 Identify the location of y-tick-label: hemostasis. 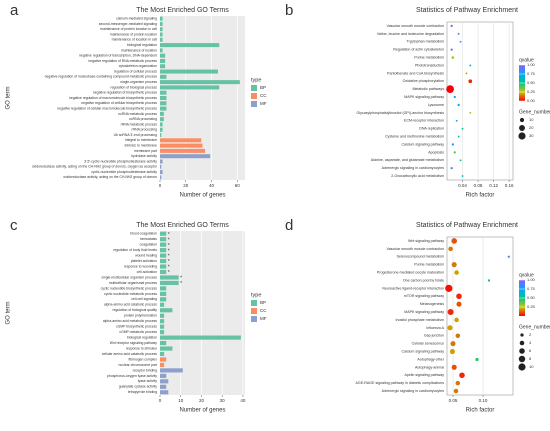
(148, 239).